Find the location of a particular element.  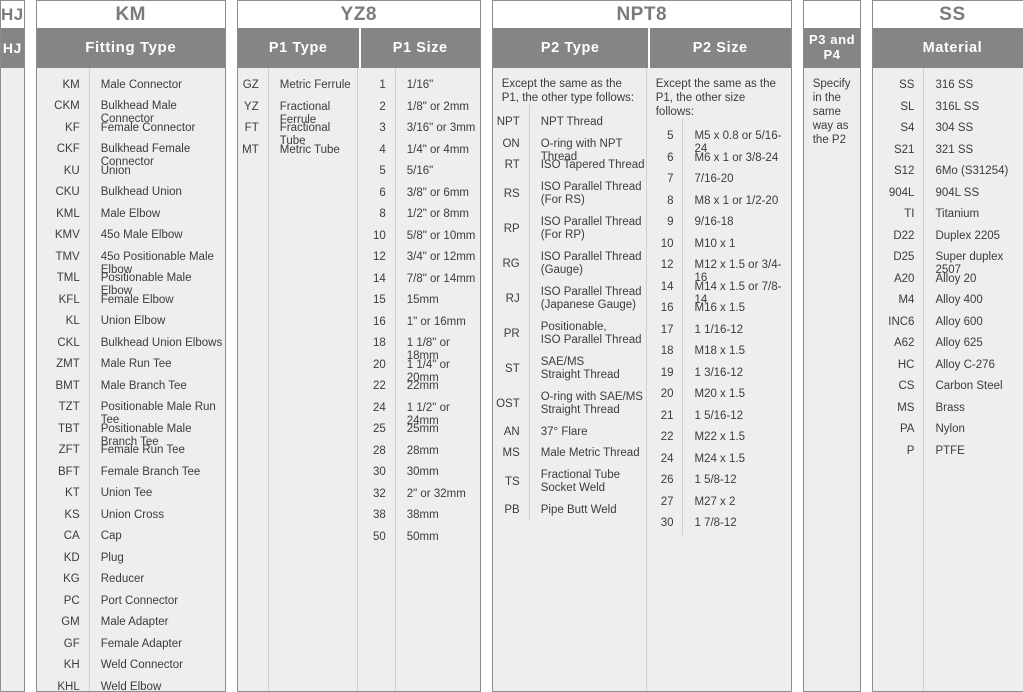

table-row: TML is located at coordinates (68, 278).